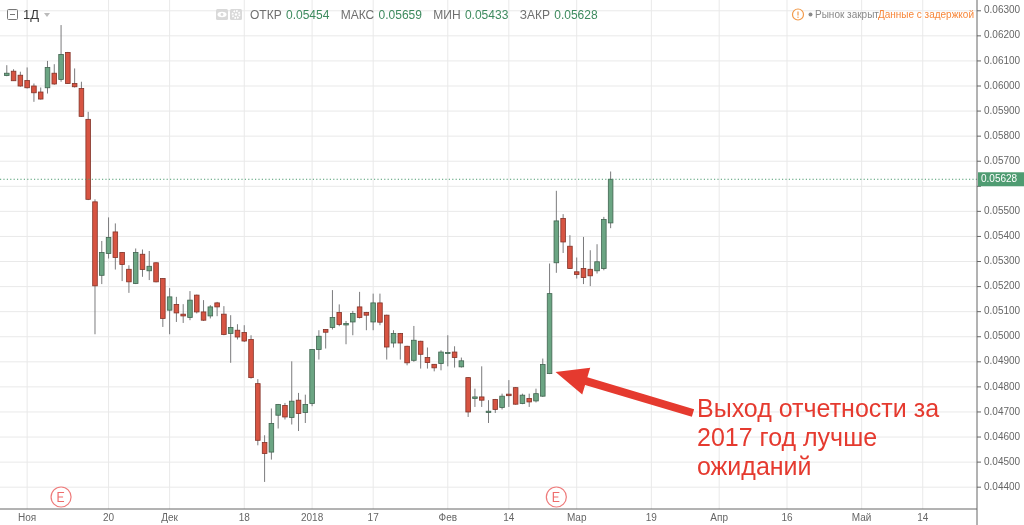 This screenshot has height=525, width=1024. I want to click on annotation: Выход отчетности за 2017 год лучше ожиданий, so click(818, 437).